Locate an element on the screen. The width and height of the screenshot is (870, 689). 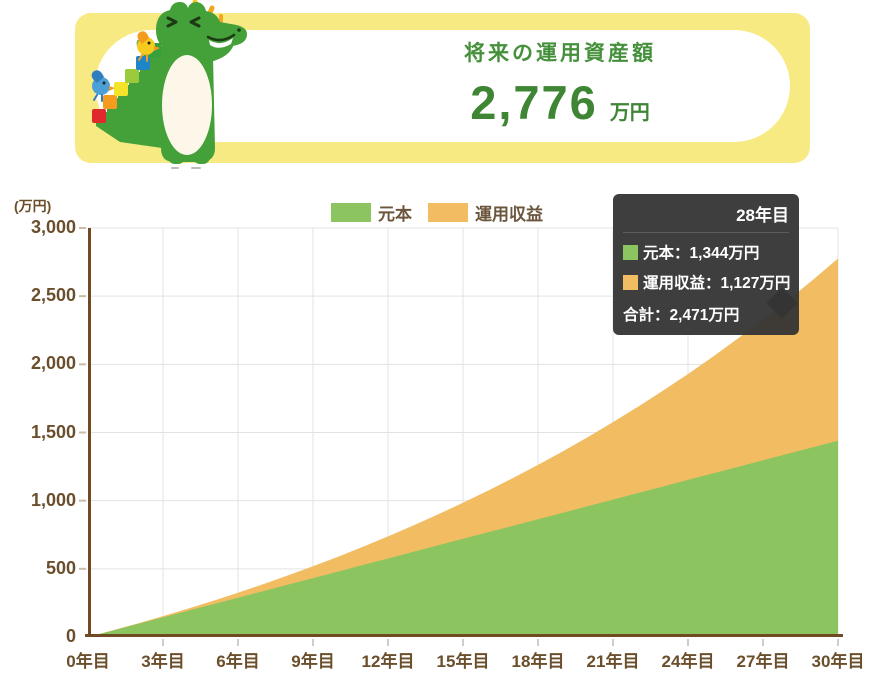
tooltip-total-label: 合計 is located at coordinates (639, 315).